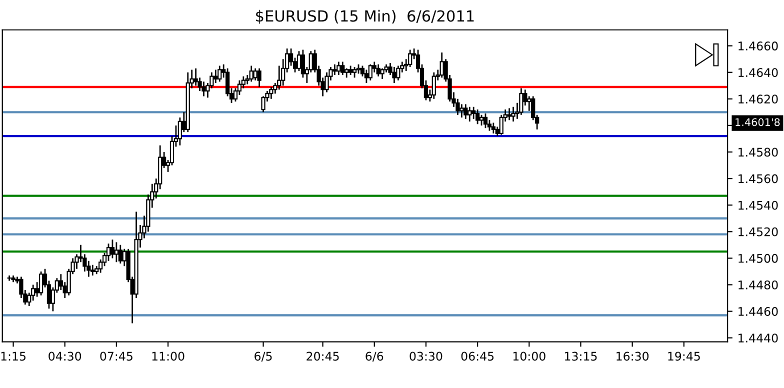  Describe the element at coordinates (684, 356) in the screenshot. I see `x-tick-label: 19:45` at that location.